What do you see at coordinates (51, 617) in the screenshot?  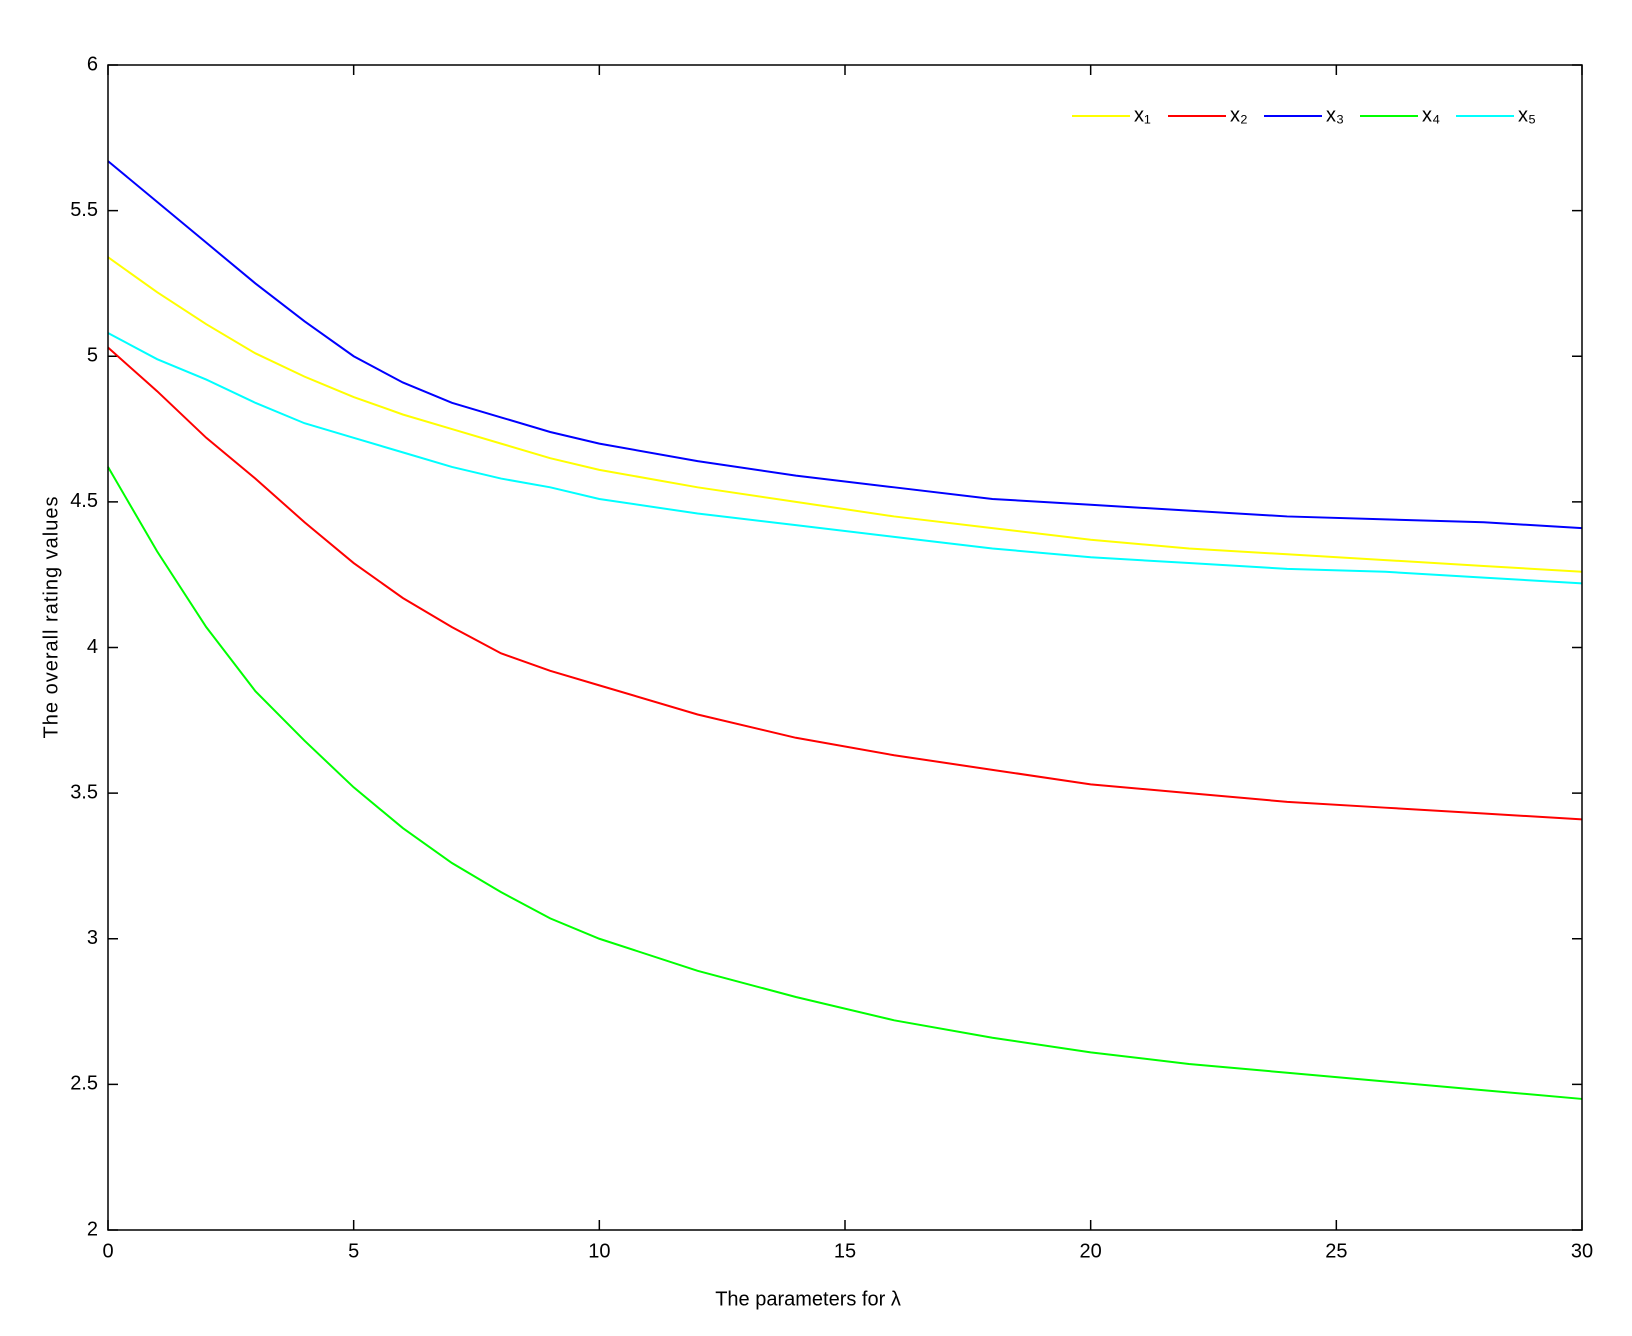 I see `y-axis-label: The overall rating values` at bounding box center [51, 617].